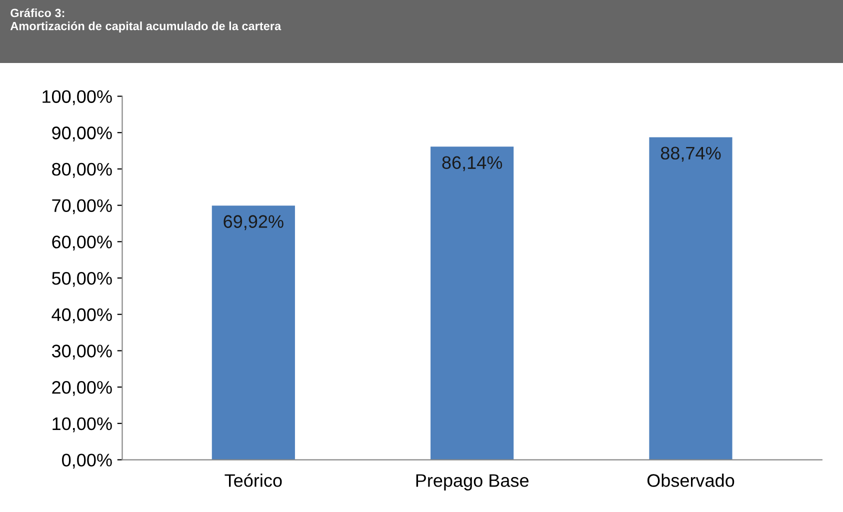 Image resolution: width=843 pixels, height=512 pixels. What do you see at coordinates (82, 170) in the screenshot?
I see `y-tick-label: 80,00%` at bounding box center [82, 170].